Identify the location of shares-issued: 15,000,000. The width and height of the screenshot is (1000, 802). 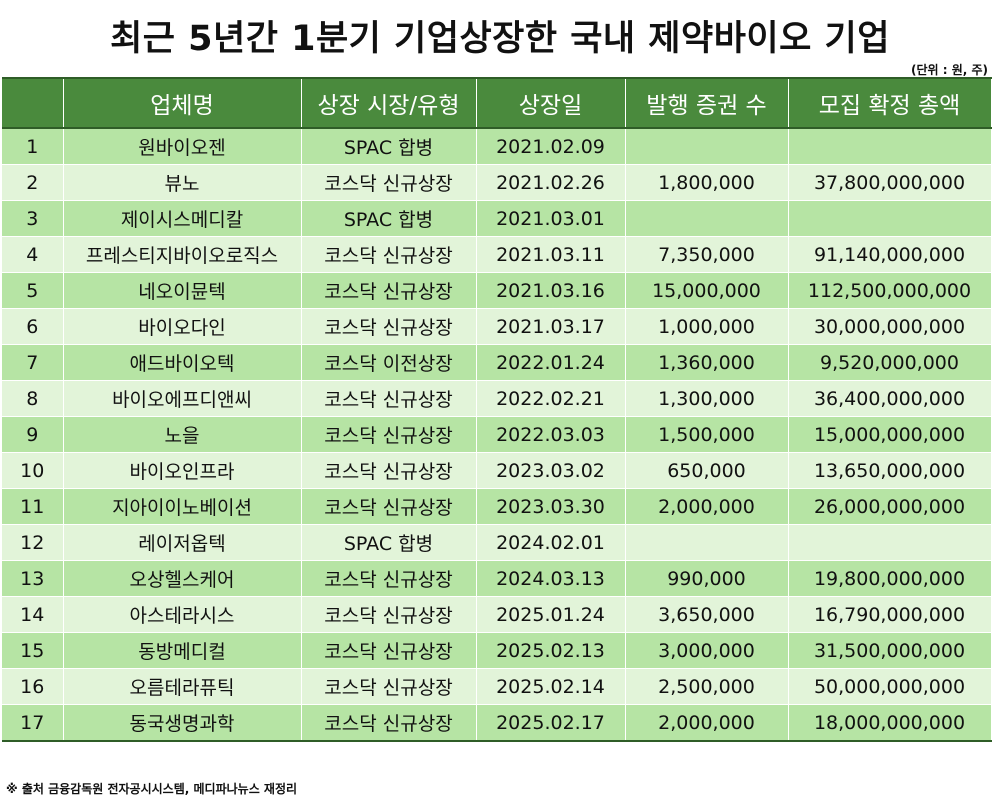
(707, 290).